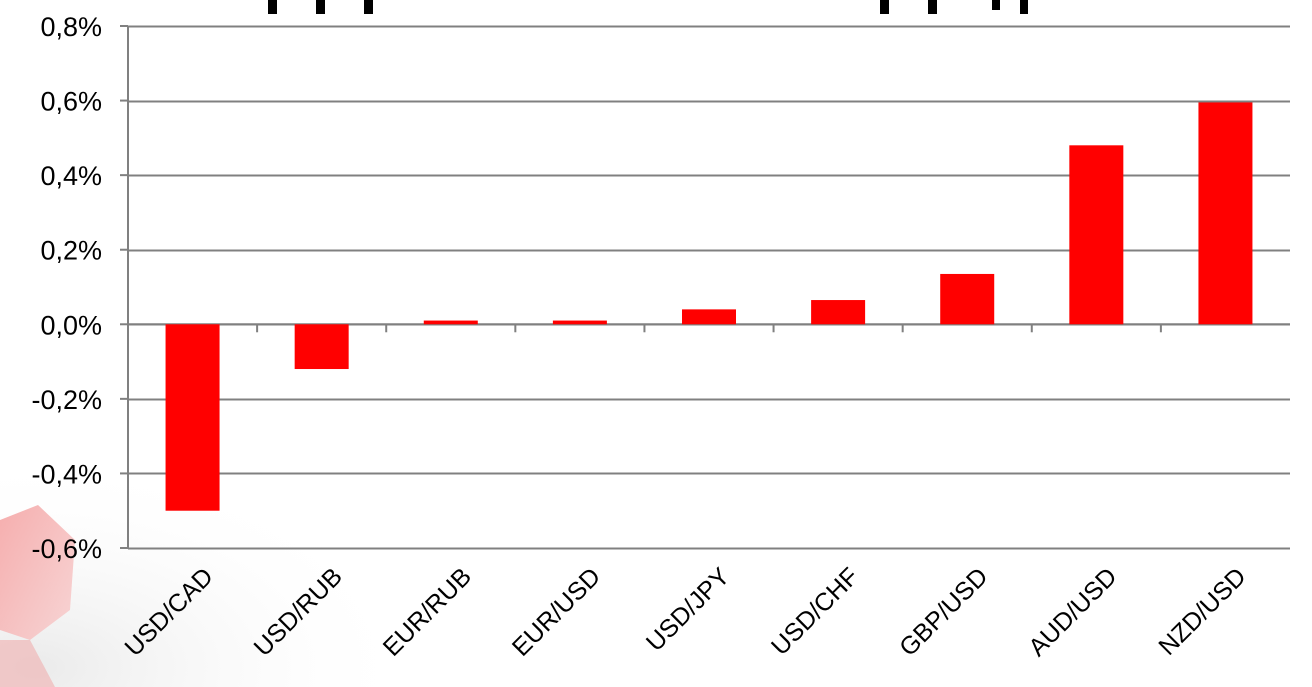 Image resolution: width=1312 pixels, height=687 pixels. What do you see at coordinates (71, 251) in the screenshot?
I see `y-tick-label: 0,2%` at bounding box center [71, 251].